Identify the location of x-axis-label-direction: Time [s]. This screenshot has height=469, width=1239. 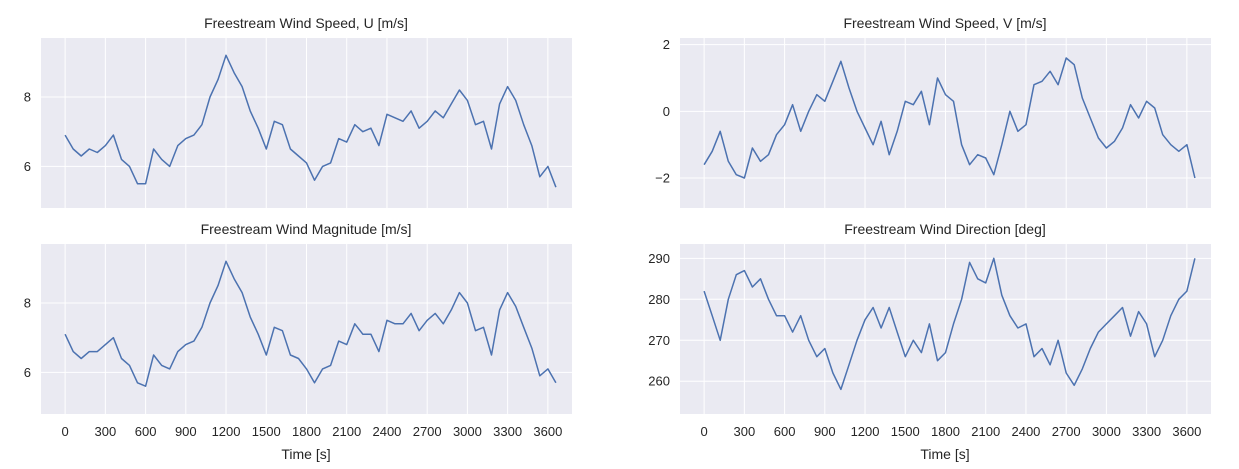
(944, 454).